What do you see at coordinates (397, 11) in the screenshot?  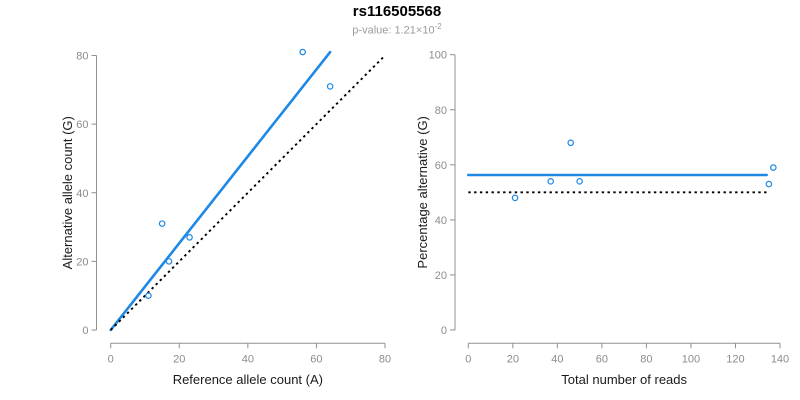 I see `page-title: rs116505568` at bounding box center [397, 11].